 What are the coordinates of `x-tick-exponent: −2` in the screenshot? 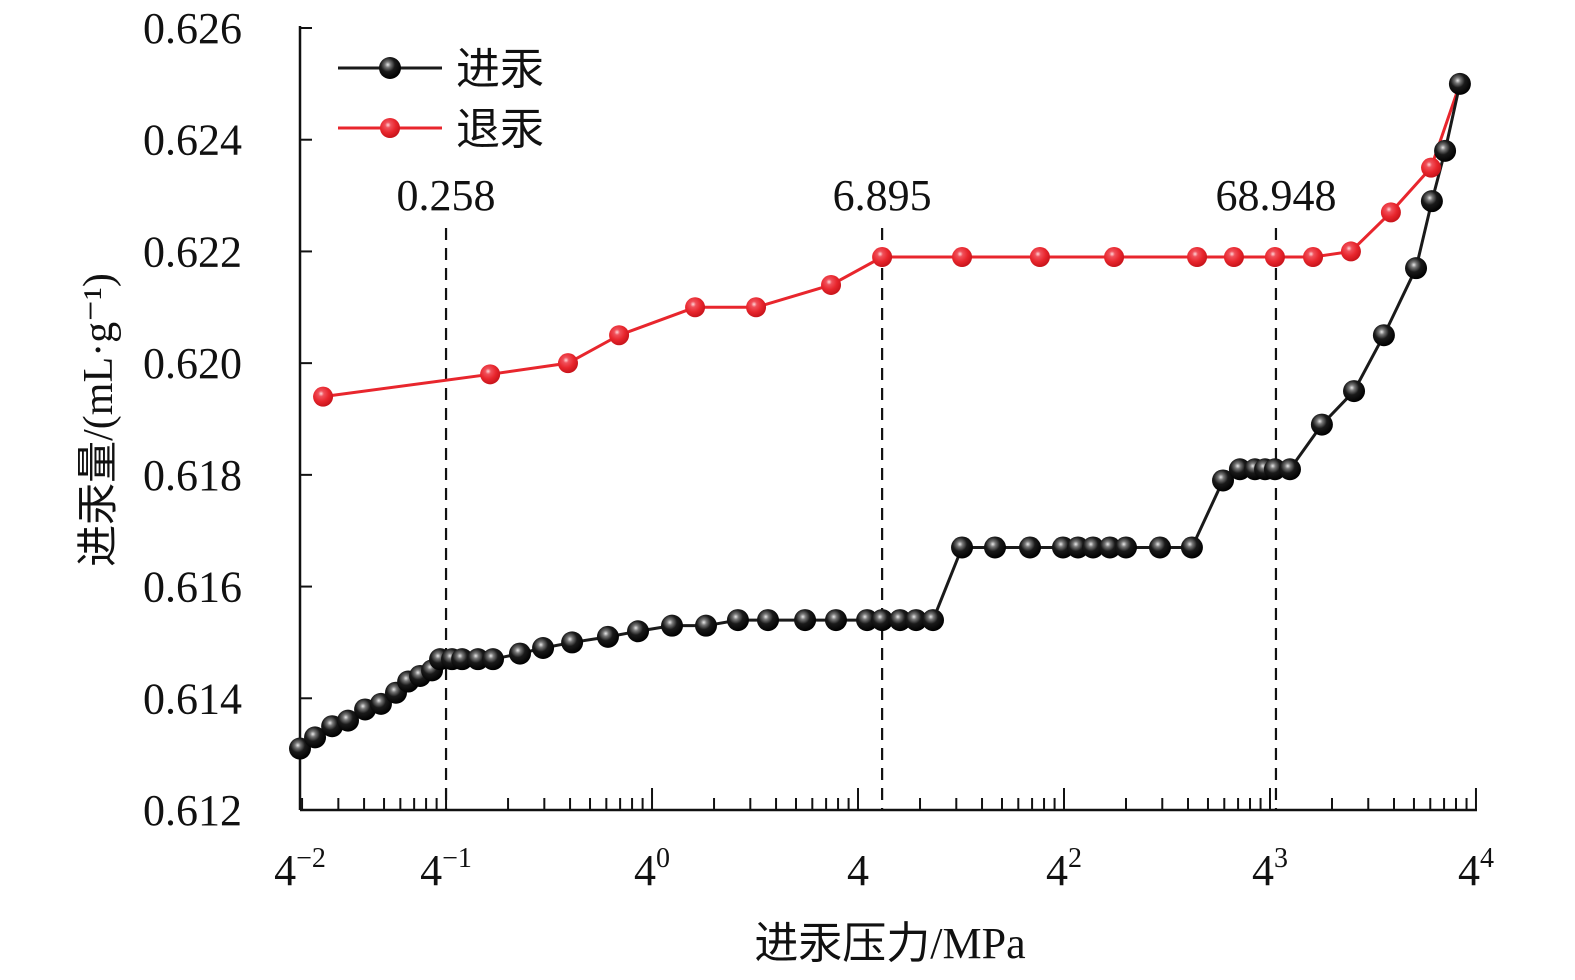 It's located at (311, 858).